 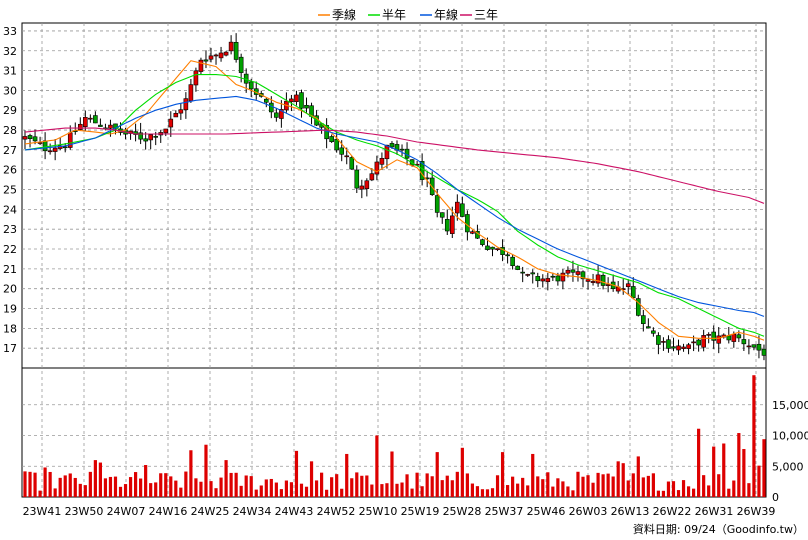 I want to click on x-tick-label: 24W34, so click(x=252, y=511).